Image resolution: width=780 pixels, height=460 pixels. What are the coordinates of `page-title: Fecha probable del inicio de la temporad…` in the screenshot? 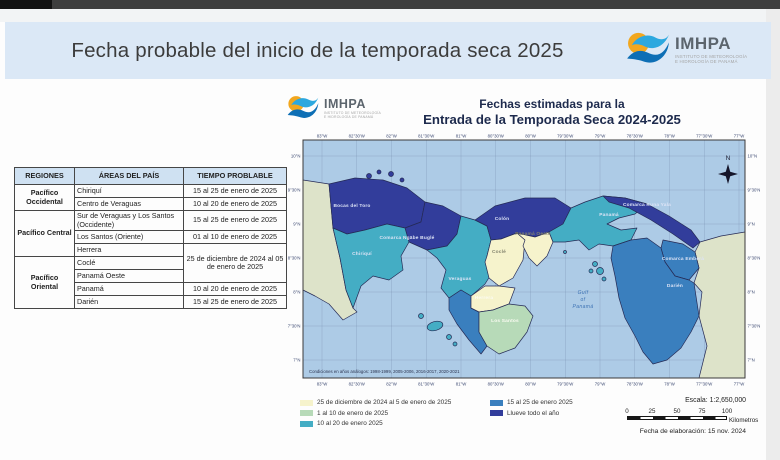 It's located at (317, 50).